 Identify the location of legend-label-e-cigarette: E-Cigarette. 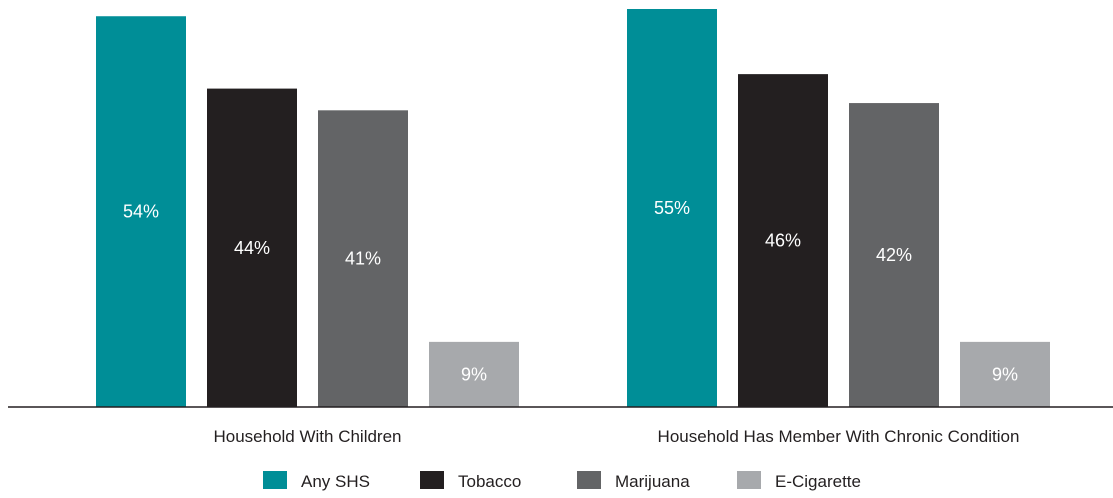
(818, 481).